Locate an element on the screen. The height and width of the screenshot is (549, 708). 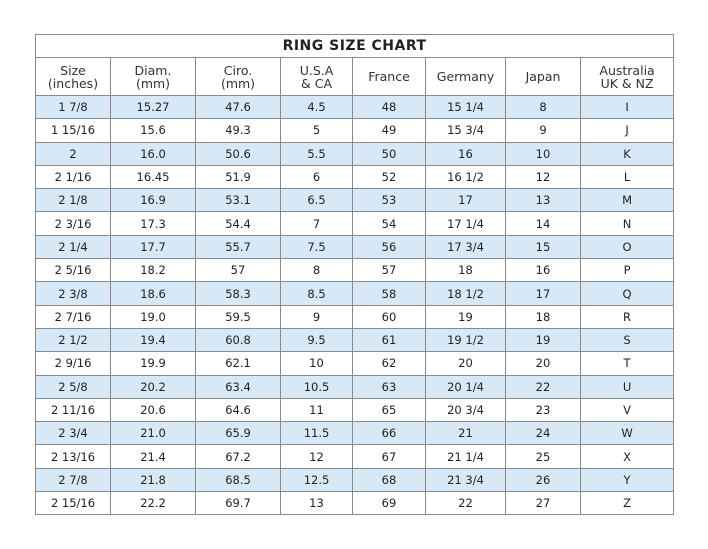
table-cell: 21.4 is located at coordinates (153, 456).